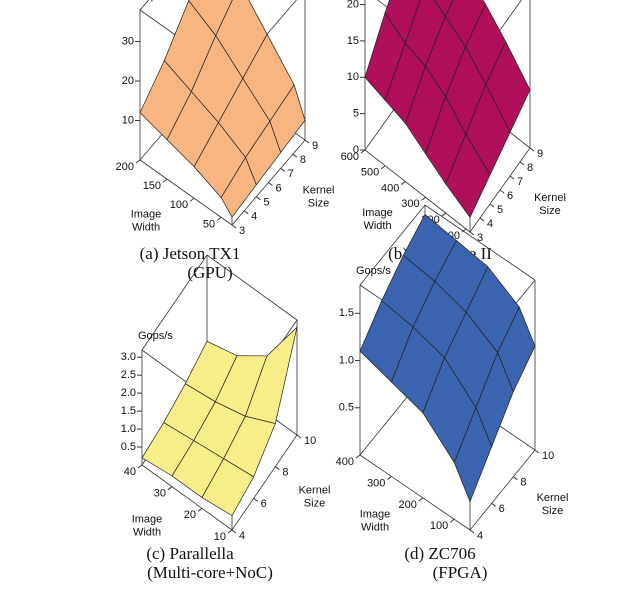 This screenshot has width=627, height=599. Describe the element at coordinates (220, 537) in the screenshot. I see `x-tick-label: 10` at that location.